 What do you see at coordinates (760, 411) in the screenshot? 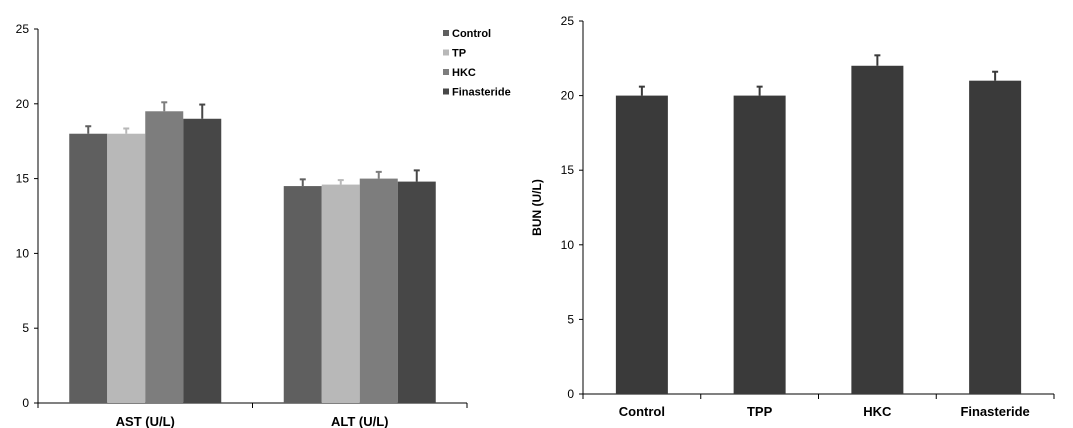
I see `x-category-label: TPP` at bounding box center [760, 411].